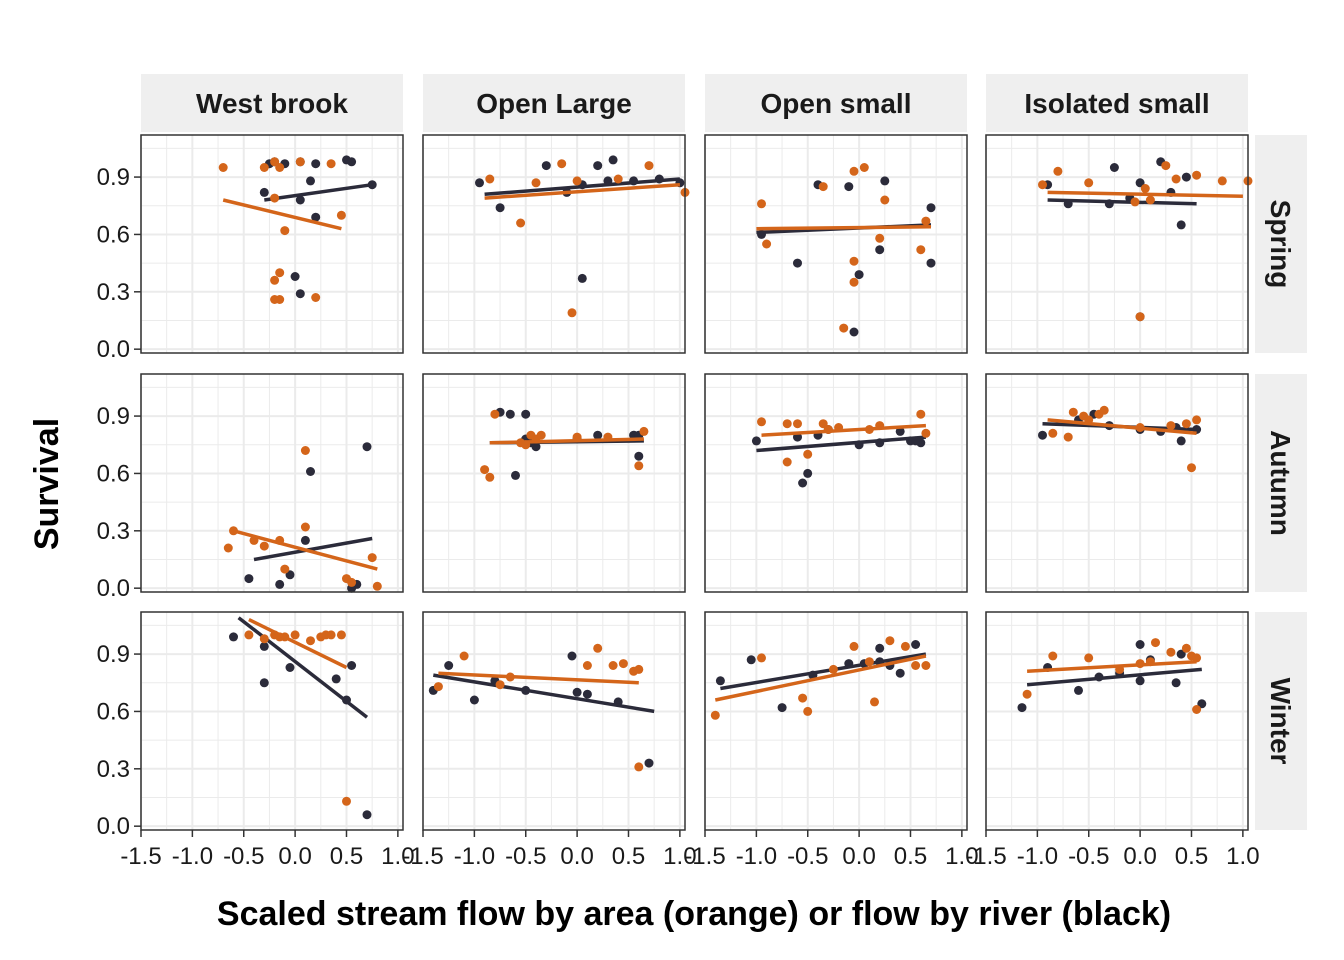  I want to click on column-strip-label: Open Large, so click(554, 103).